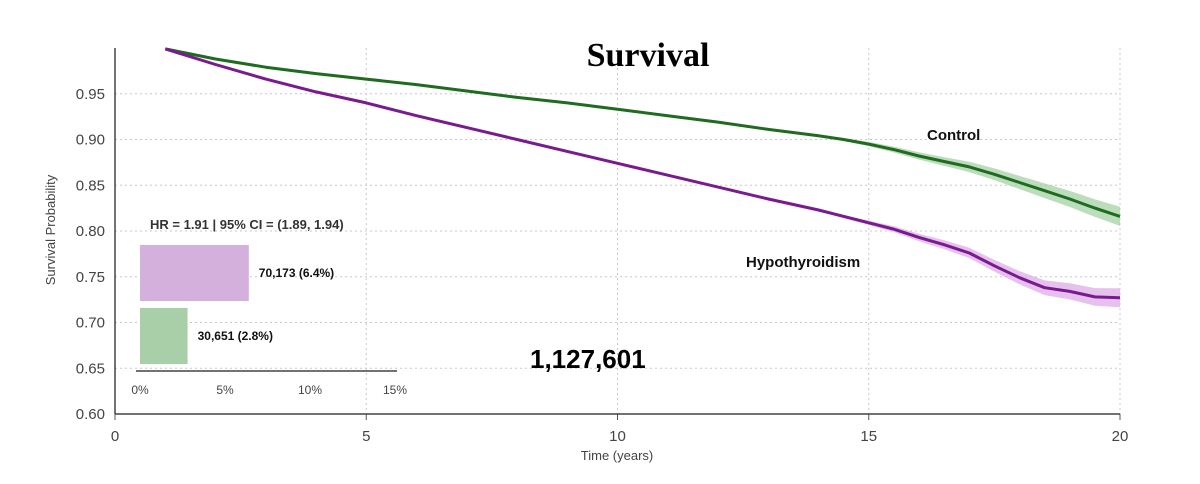 Image resolution: width=1200 pixels, height=484 pixels. What do you see at coordinates (617, 455) in the screenshot?
I see `x-axis-label: Time (years)` at bounding box center [617, 455].